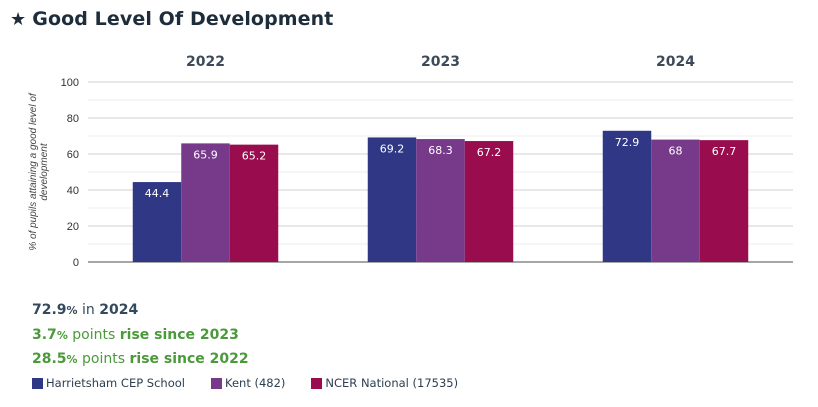 Image resolution: width=818 pixels, height=407 pixels. What do you see at coordinates (157, 193) in the screenshot?
I see `bar-value-label: 44.4` at bounding box center [157, 193].